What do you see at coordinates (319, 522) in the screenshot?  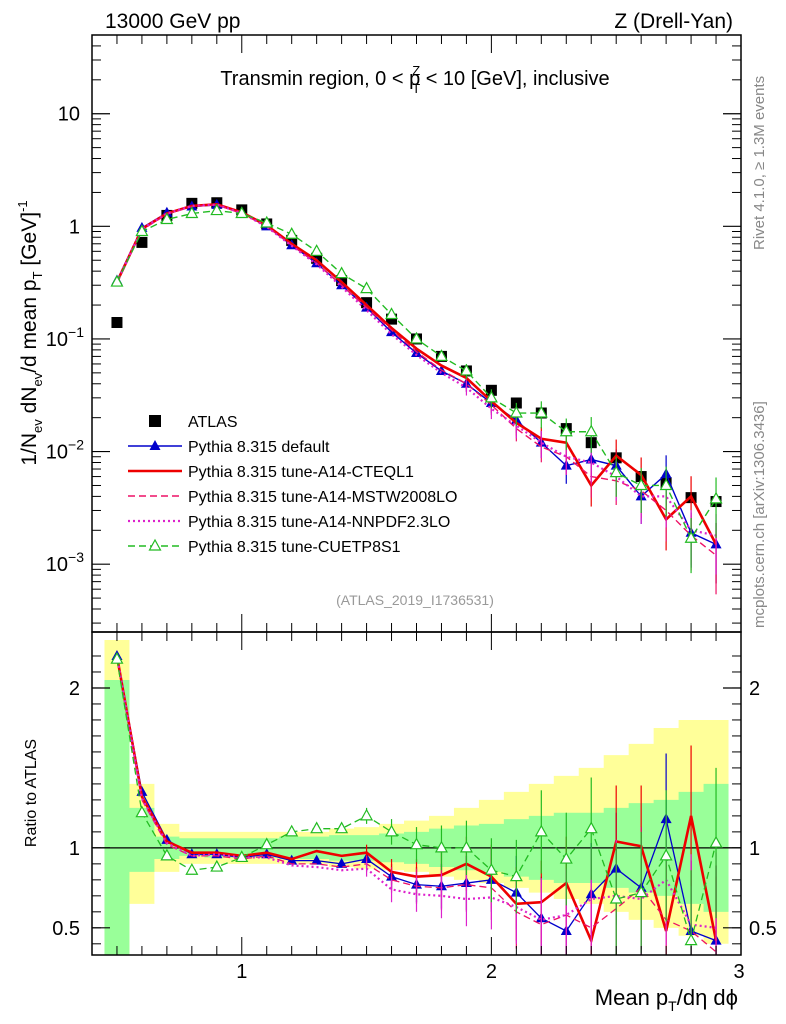 I see `legend-label-pythia-8-315-tune-a14-nnpdf2-3lo: Pythia 8.315 tune-A14-NNPDF2.3LO` at bounding box center [319, 522].